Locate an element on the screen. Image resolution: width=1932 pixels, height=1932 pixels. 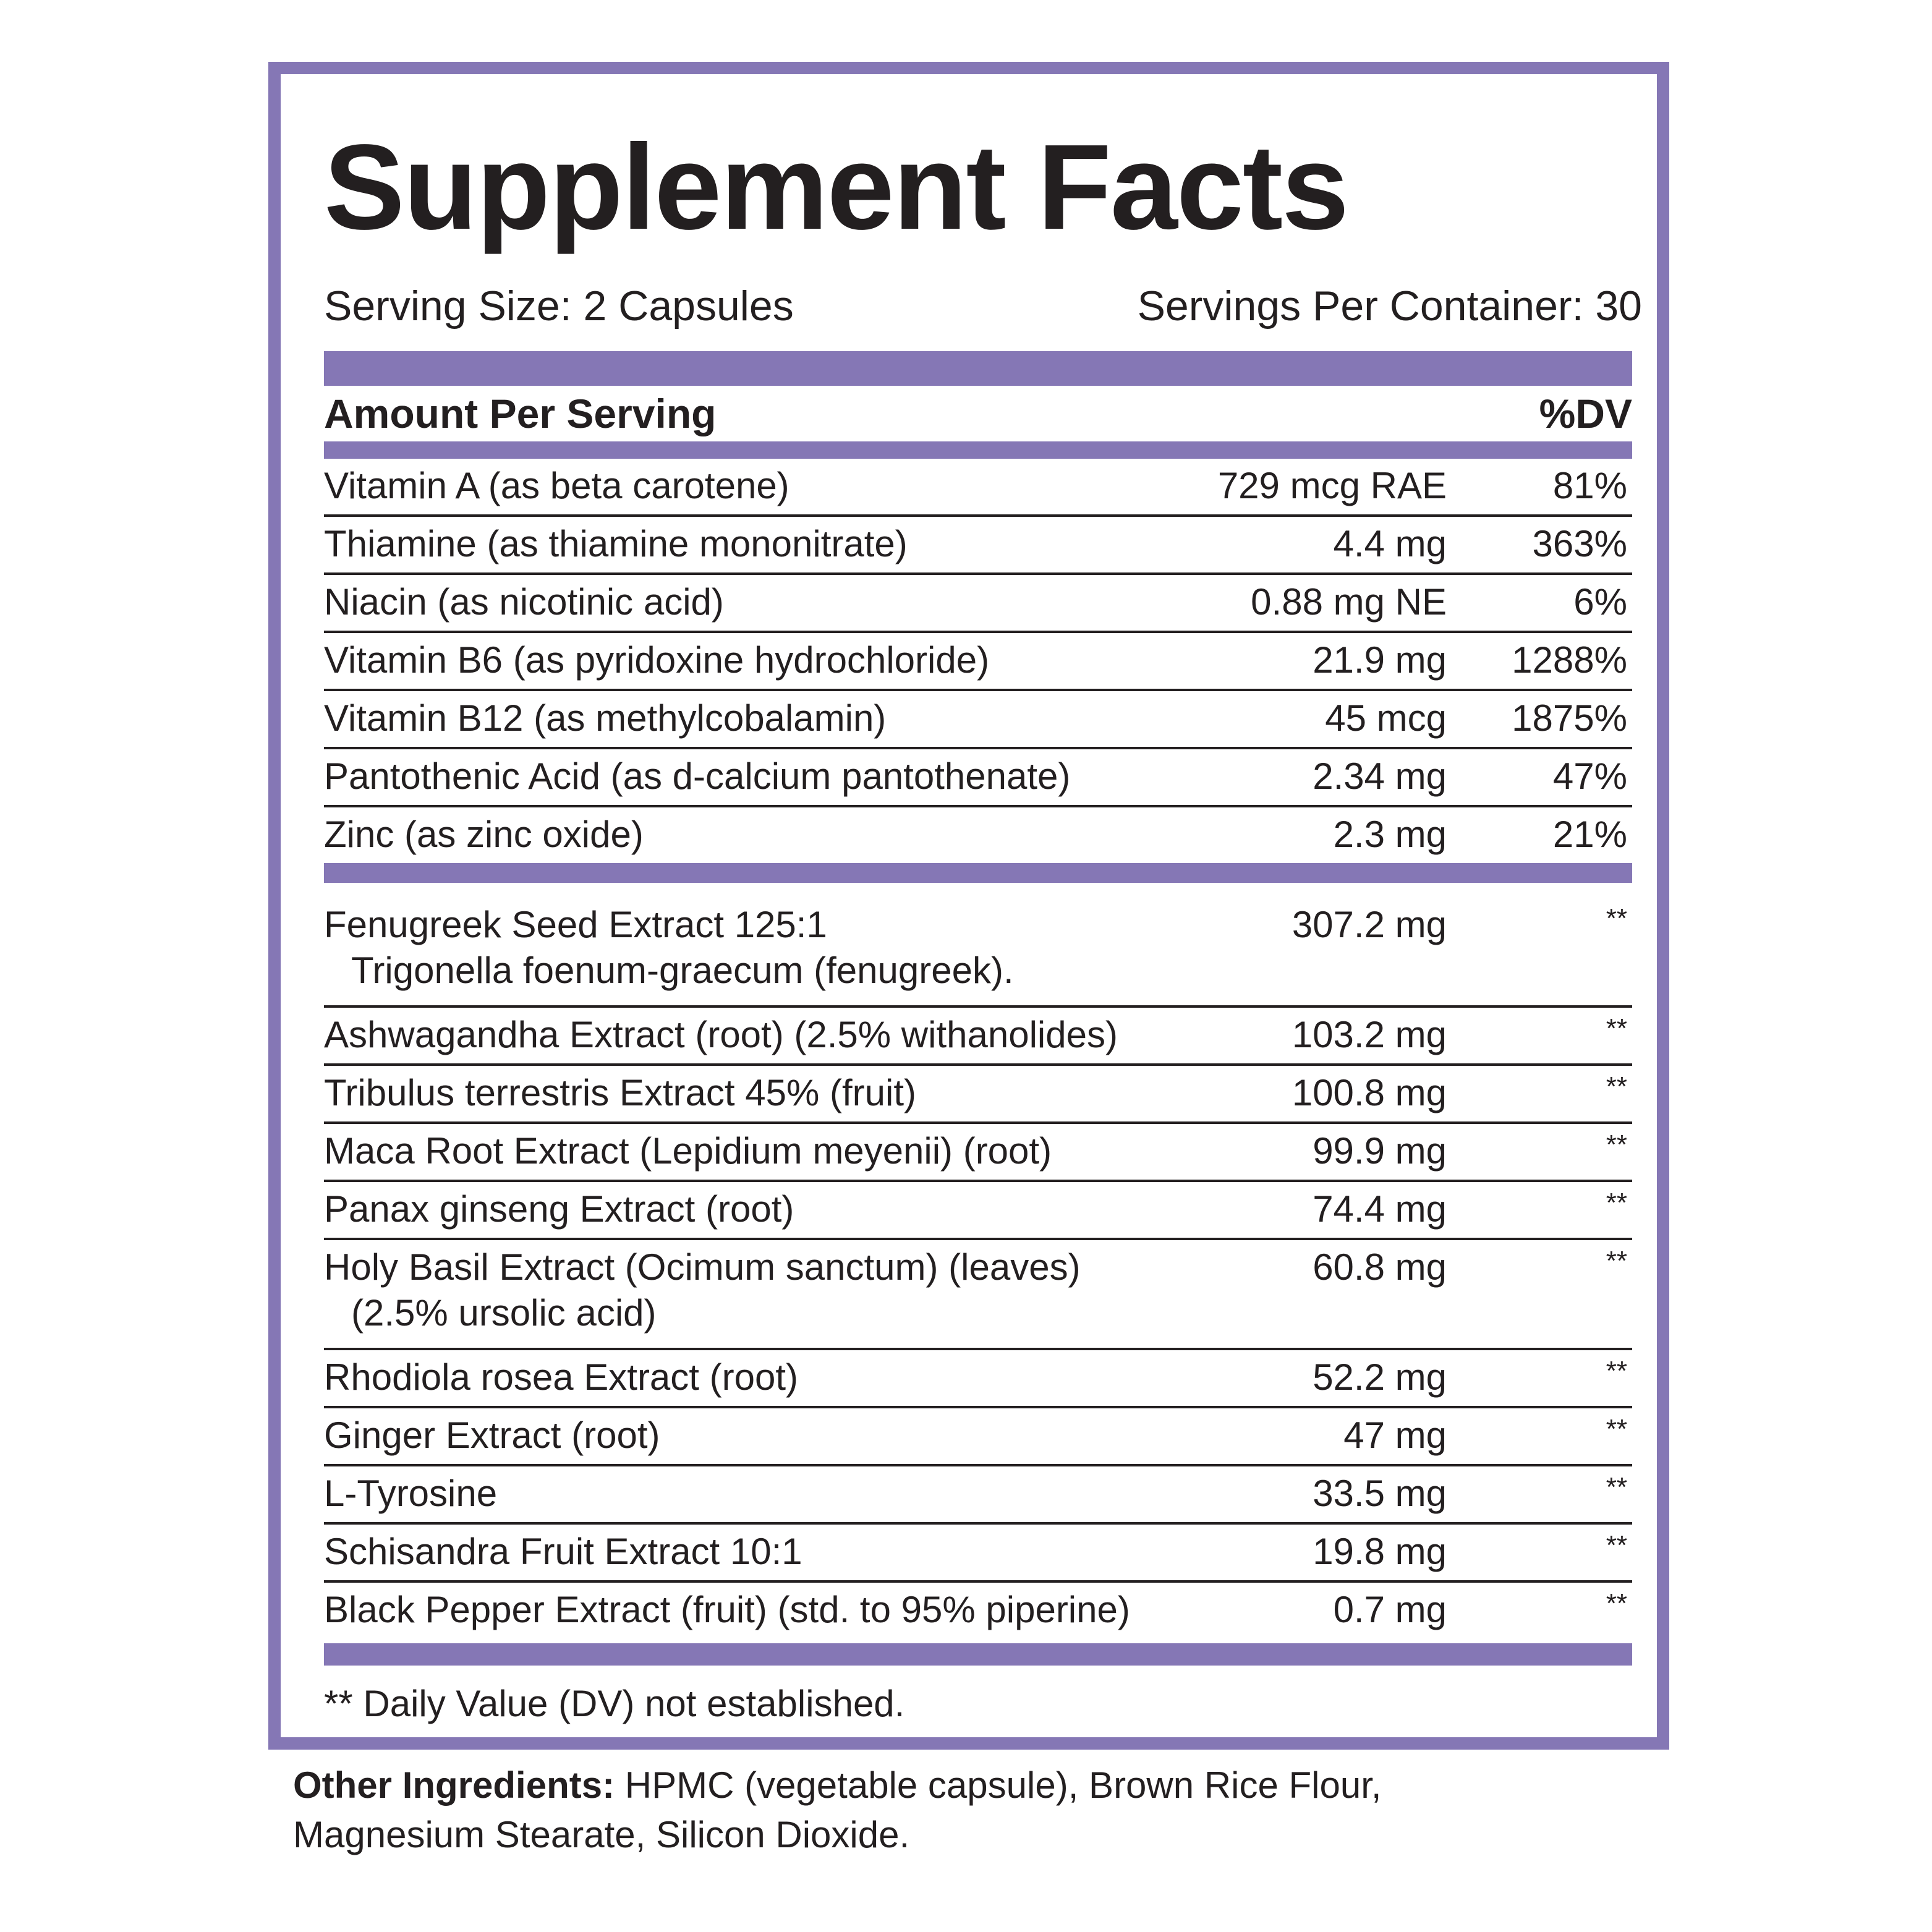
ingredient-name: Tribulus terrestris Extract 45% (fruit) is located at coordinates (620, 1093).